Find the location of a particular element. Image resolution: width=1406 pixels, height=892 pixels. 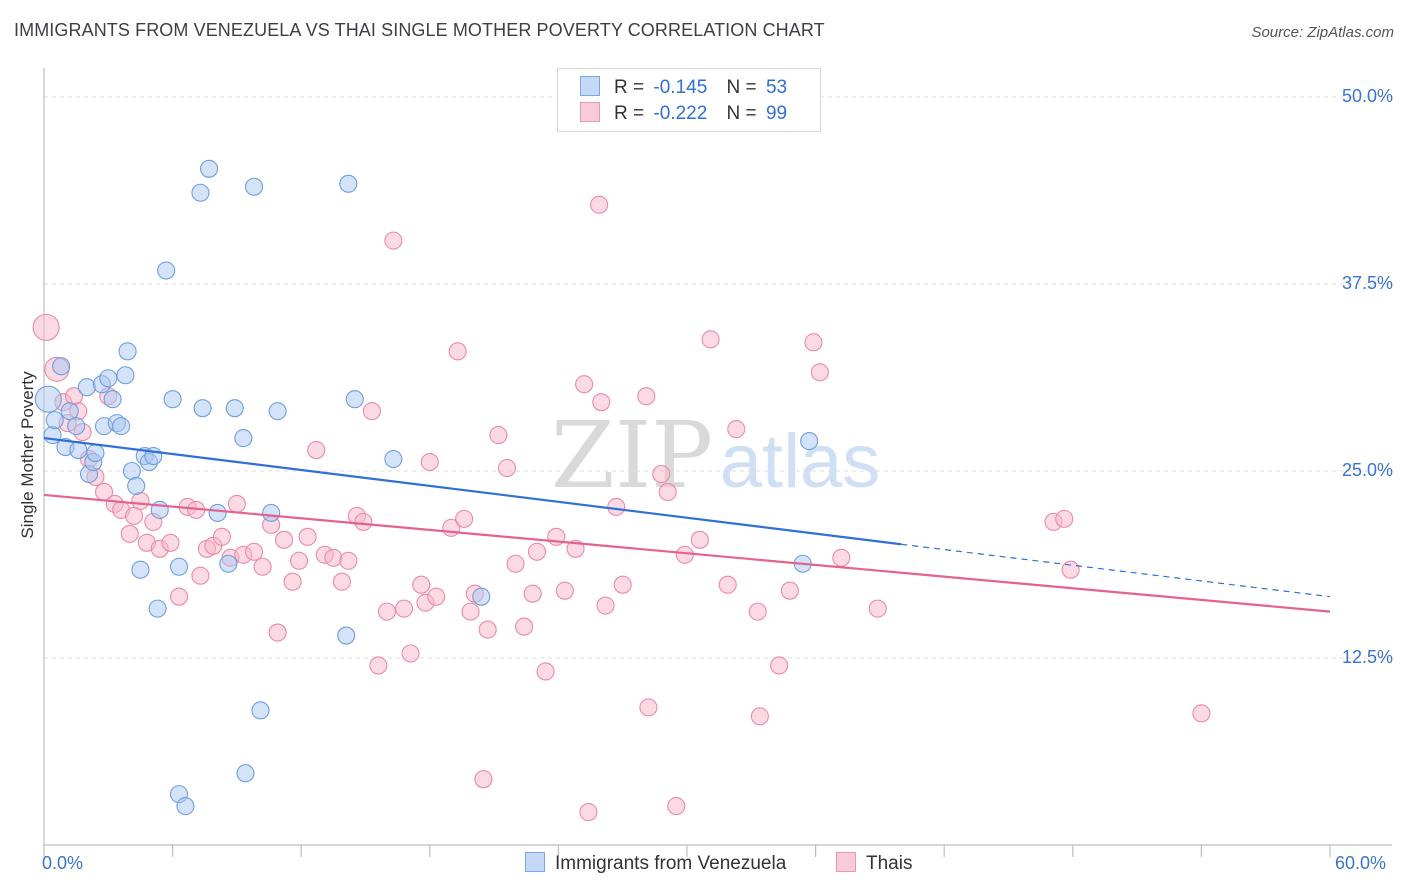

legend-n-value: 53 is located at coordinates (776, 87).